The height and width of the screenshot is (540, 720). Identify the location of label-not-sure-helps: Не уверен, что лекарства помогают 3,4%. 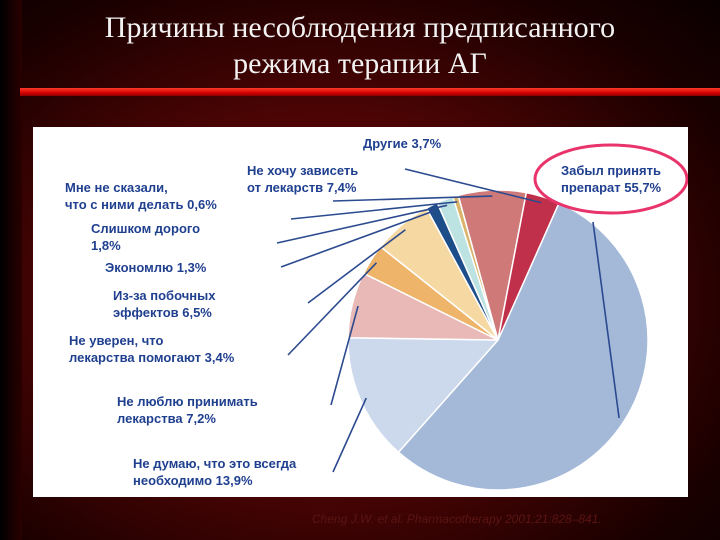
(152, 349).